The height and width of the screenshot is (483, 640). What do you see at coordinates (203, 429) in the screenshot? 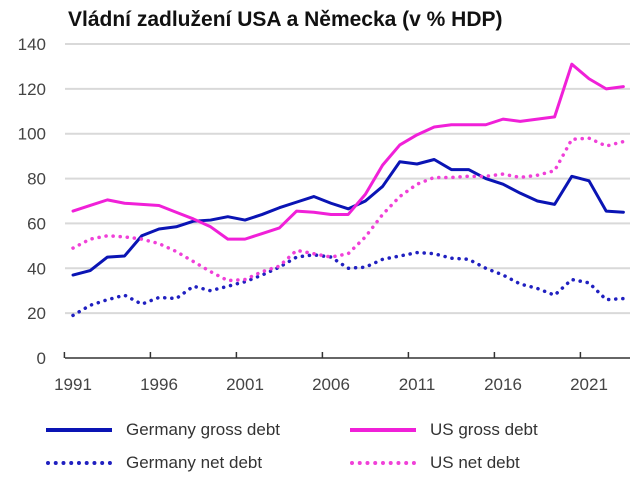
I see `legend-label: Germany gross debt` at bounding box center [203, 429].